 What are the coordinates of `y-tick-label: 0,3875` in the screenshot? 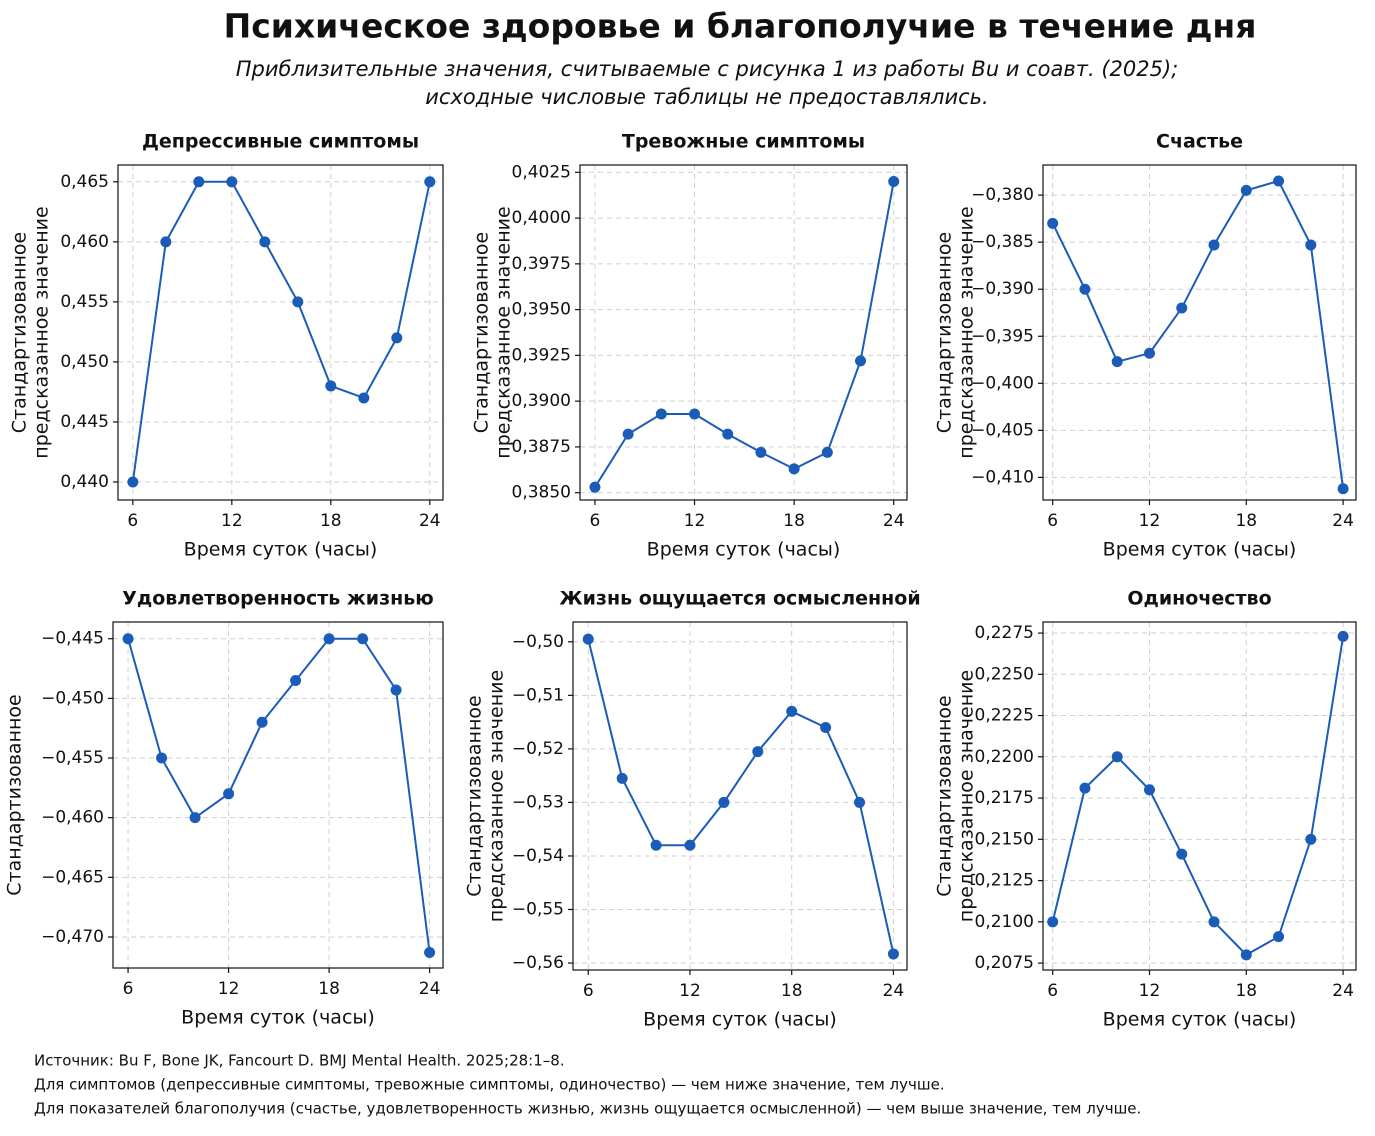 It's located at (541, 447).